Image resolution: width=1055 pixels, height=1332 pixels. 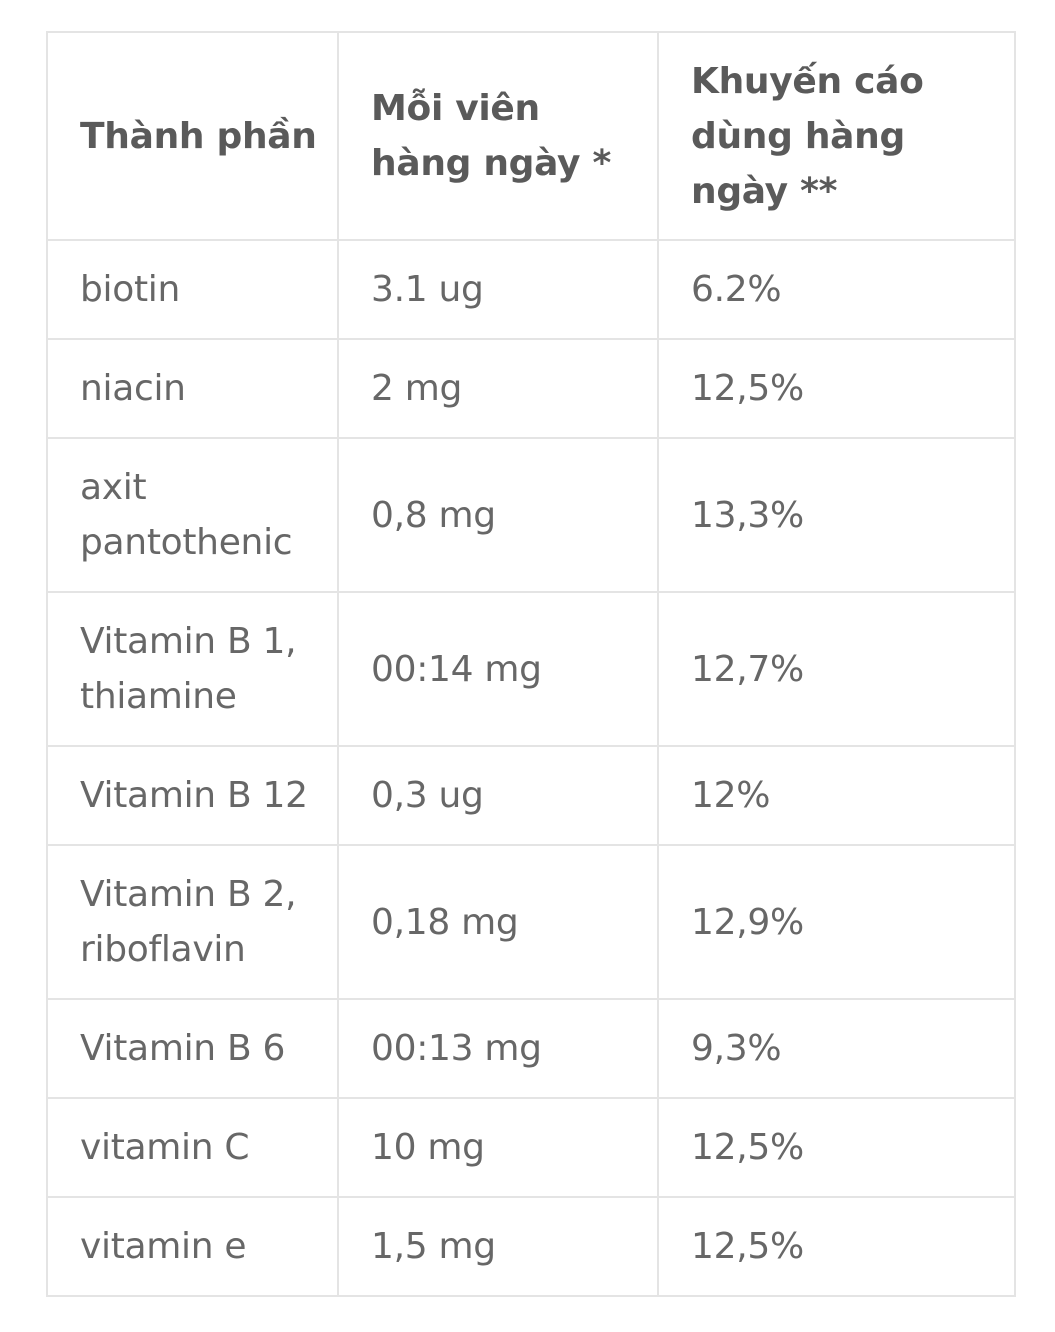 What do you see at coordinates (498, 1048) in the screenshot?
I see `per-tablet-cell: 00:13 mg` at bounding box center [498, 1048].